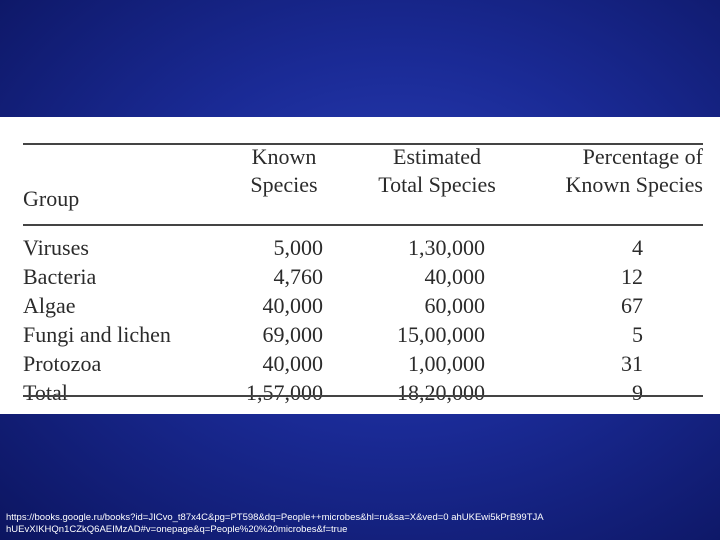  What do you see at coordinates (632, 363) in the screenshot?
I see `cell-percentage: 31` at bounding box center [632, 363].